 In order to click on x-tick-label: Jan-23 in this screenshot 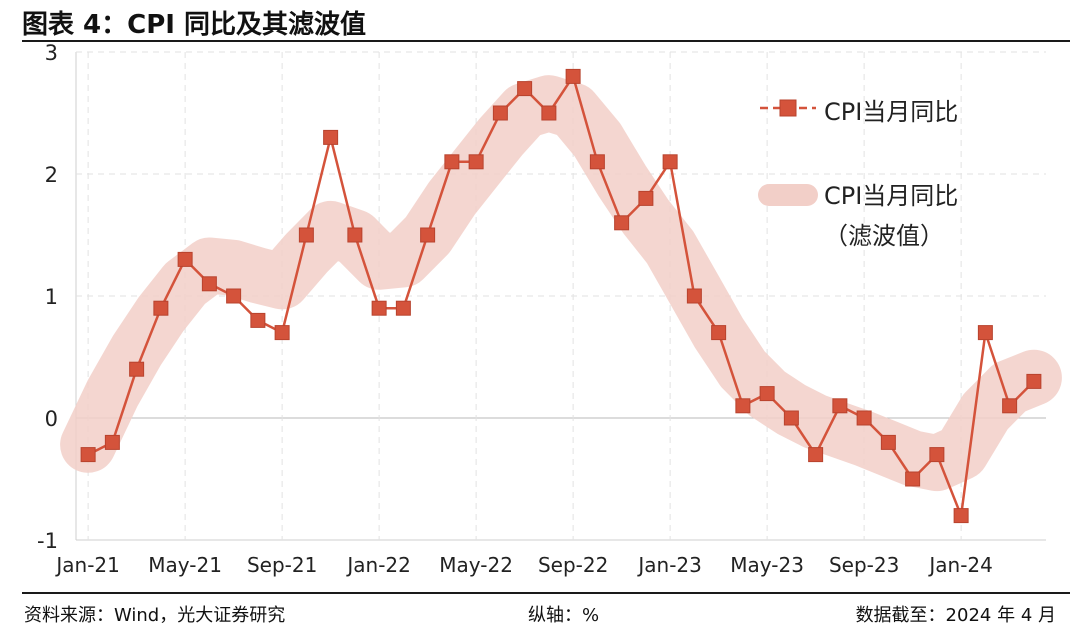, I will do `click(669, 565)`.